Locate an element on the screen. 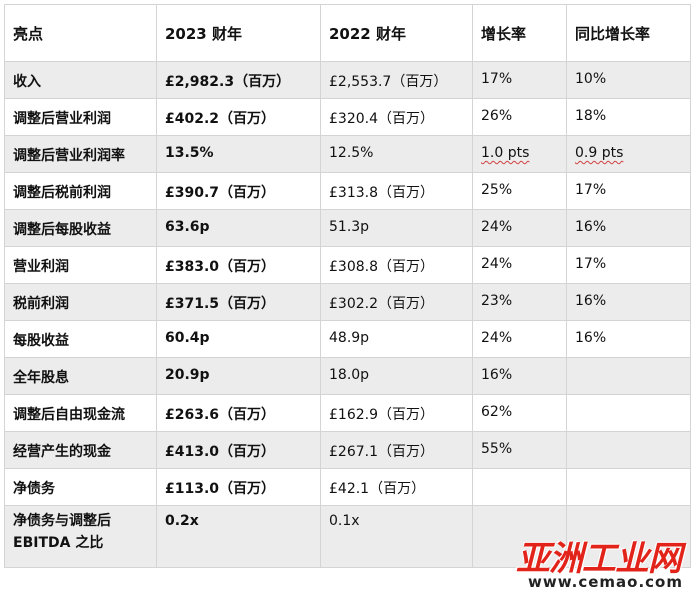 This screenshot has height=595, width=695. row-label: 收入 is located at coordinates (80, 80).